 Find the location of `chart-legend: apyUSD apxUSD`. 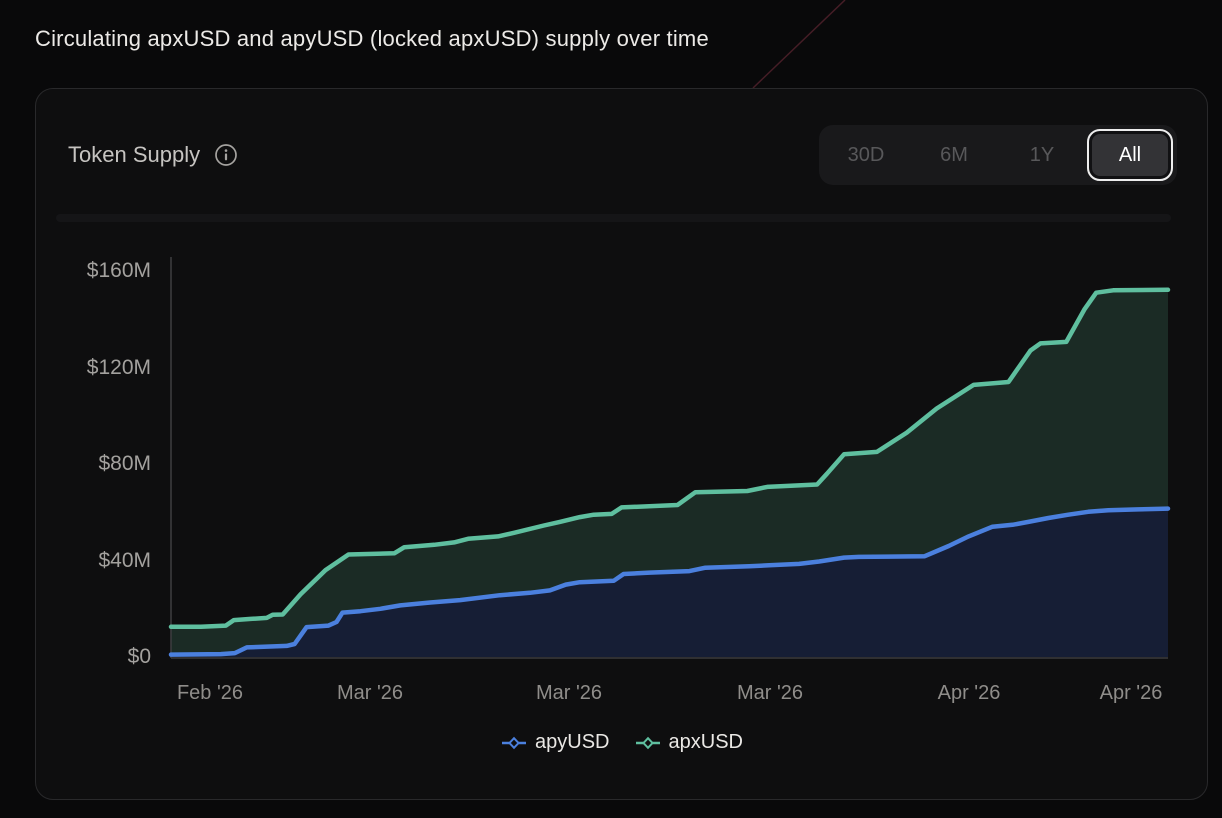

chart-legend: apyUSD apxUSD is located at coordinates (622, 742).